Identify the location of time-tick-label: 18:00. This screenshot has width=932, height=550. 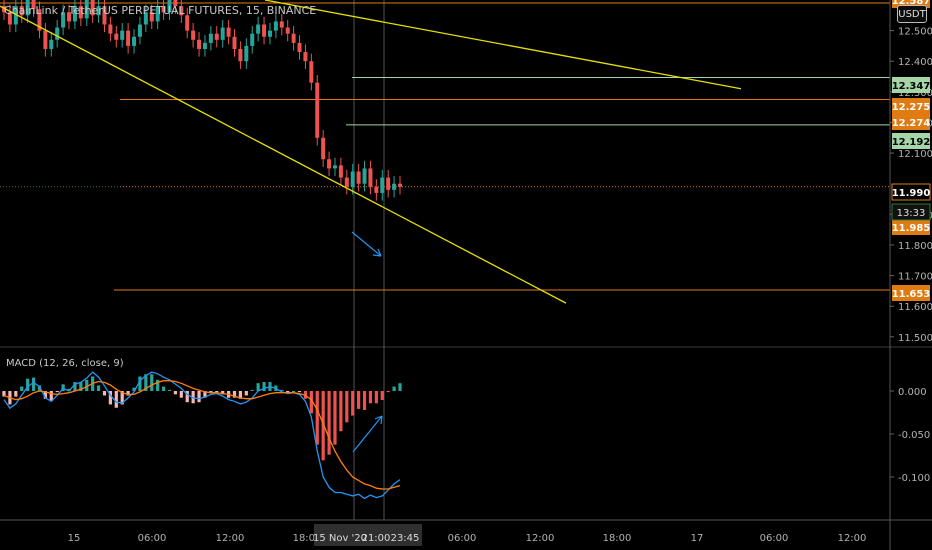
(617, 538).